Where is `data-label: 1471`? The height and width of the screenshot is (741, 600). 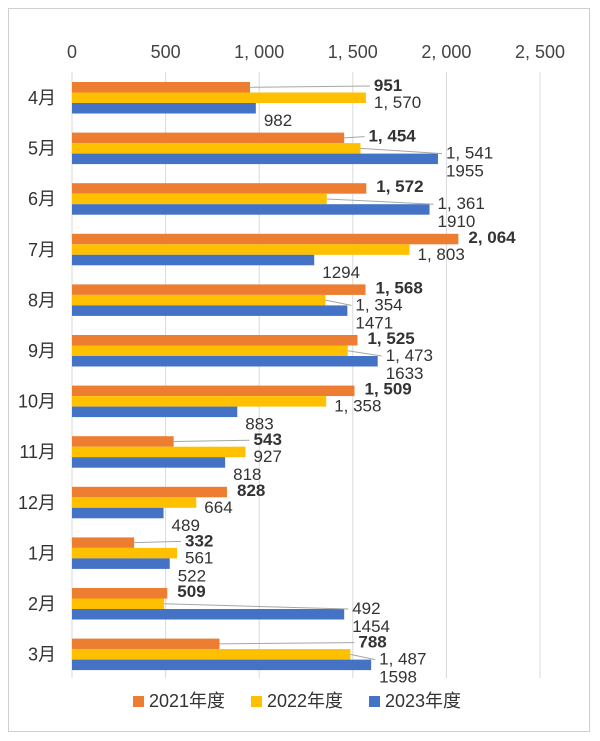 data-label: 1471 is located at coordinates (374, 322).